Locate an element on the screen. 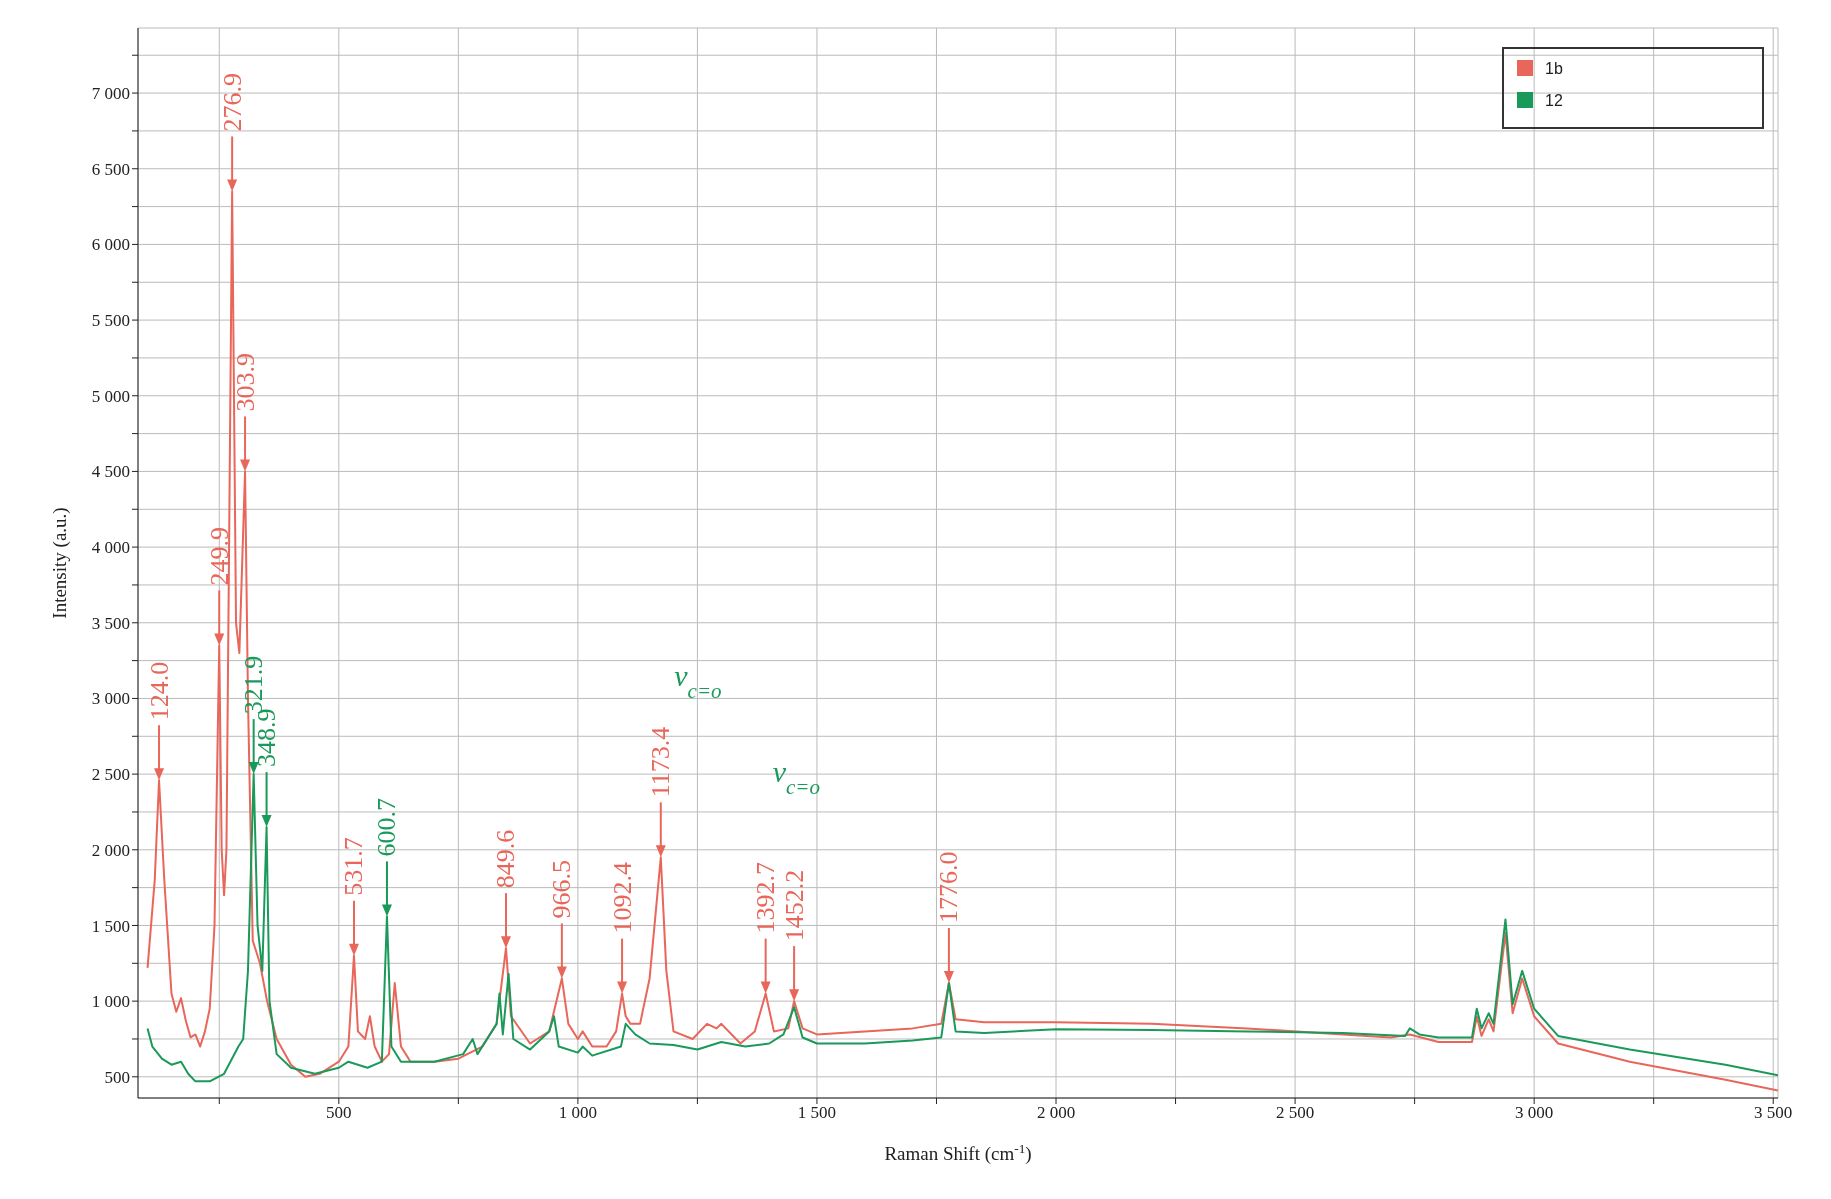 The height and width of the screenshot is (1199, 1831). annotation: 124.0 is located at coordinates (159, 691).